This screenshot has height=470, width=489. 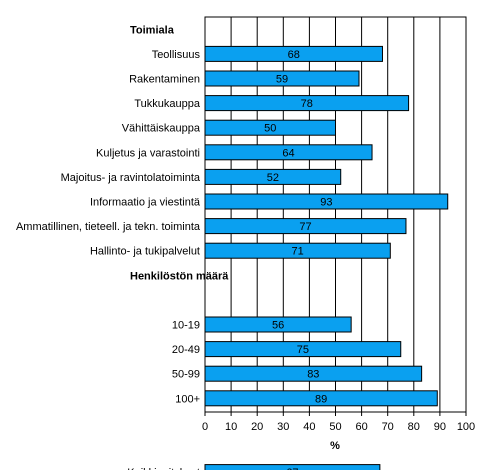 I want to click on bar-value-label: 52, so click(x=273, y=178).